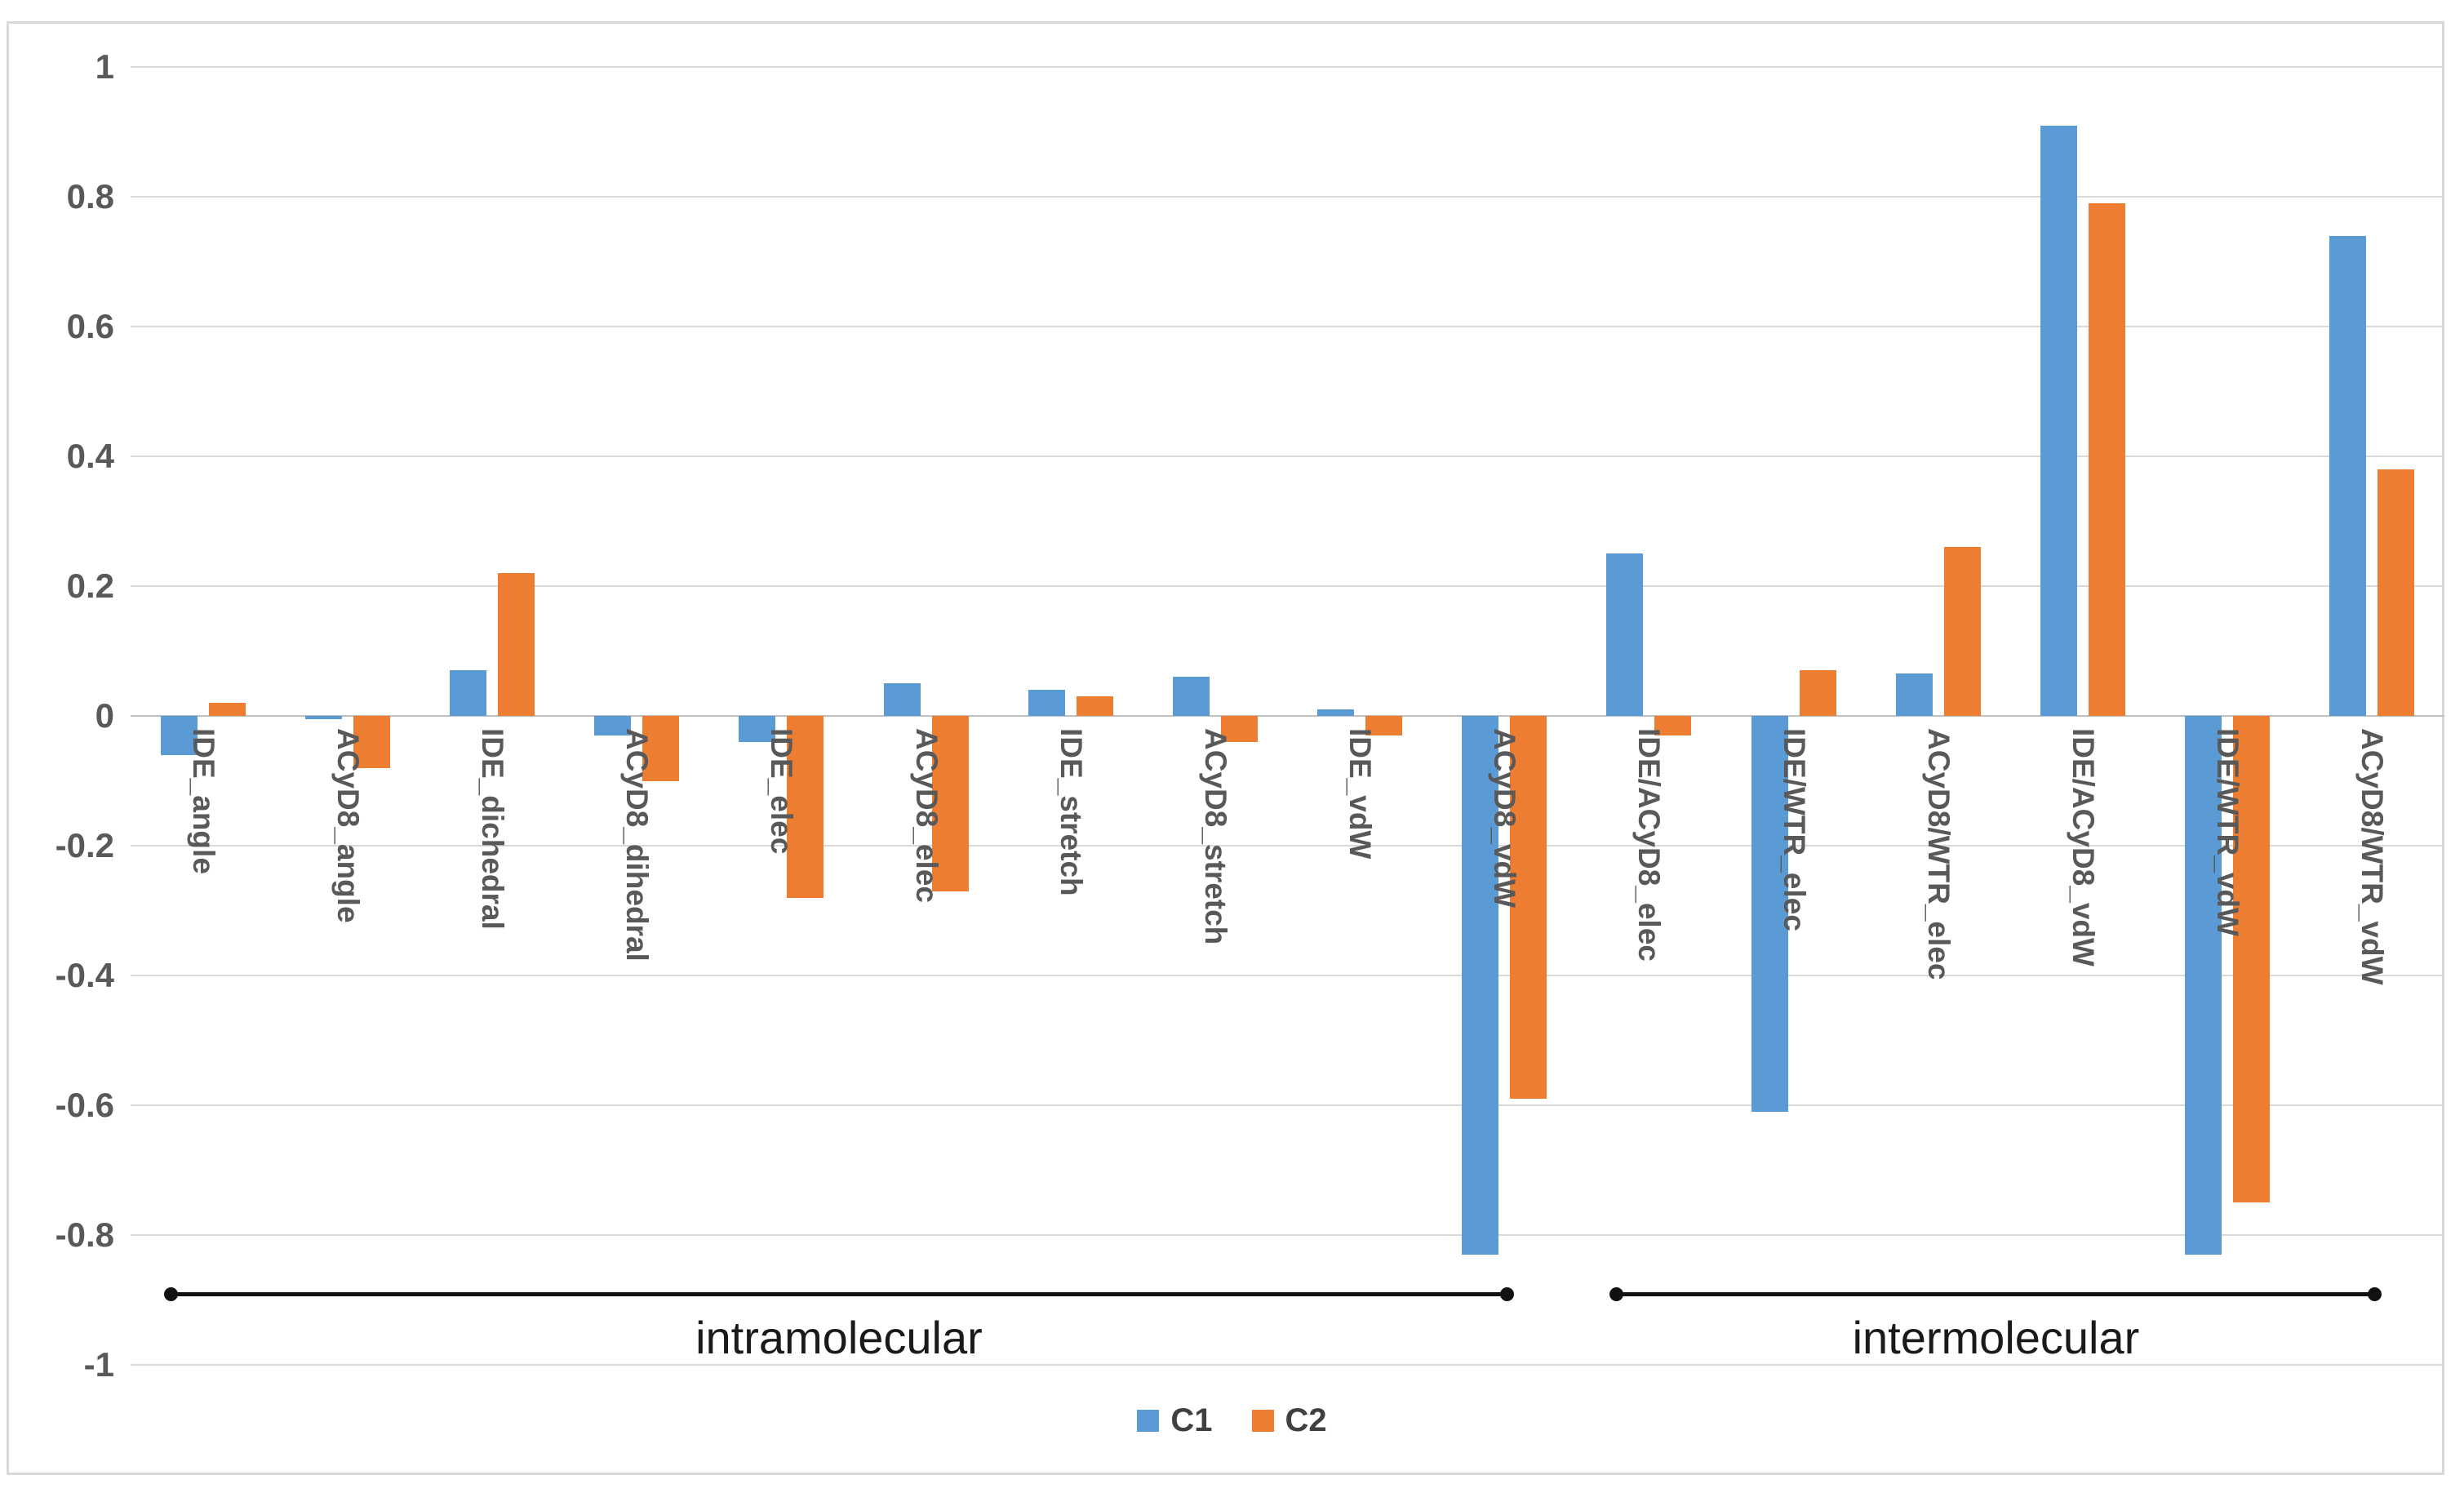 The image size is (2464, 1502). I want to click on y-tick-label: 1, so click(105, 67).